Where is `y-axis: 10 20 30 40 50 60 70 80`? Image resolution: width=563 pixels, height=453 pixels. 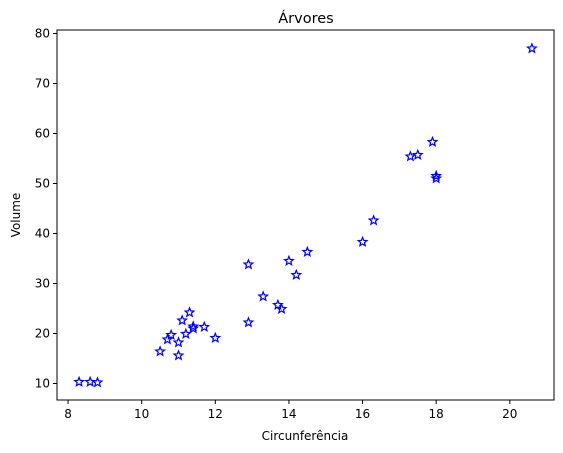 y-axis: 10 20 30 40 50 60 70 80 is located at coordinates (46, 209).